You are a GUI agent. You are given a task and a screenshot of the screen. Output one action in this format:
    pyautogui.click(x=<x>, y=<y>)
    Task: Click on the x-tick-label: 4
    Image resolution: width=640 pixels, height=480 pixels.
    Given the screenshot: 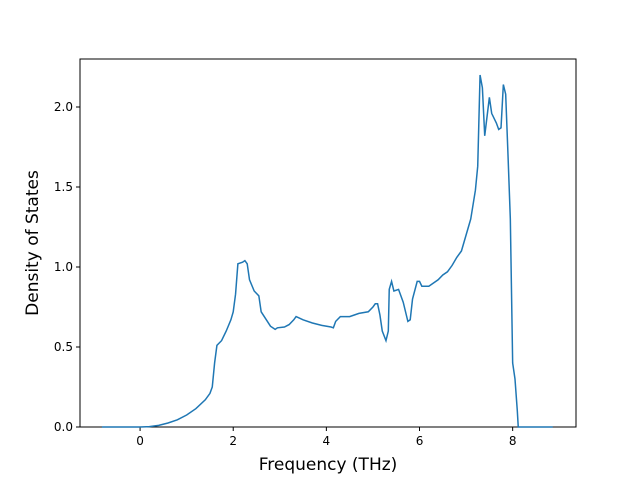 What is the action you would take?
    pyautogui.click(x=327, y=441)
    